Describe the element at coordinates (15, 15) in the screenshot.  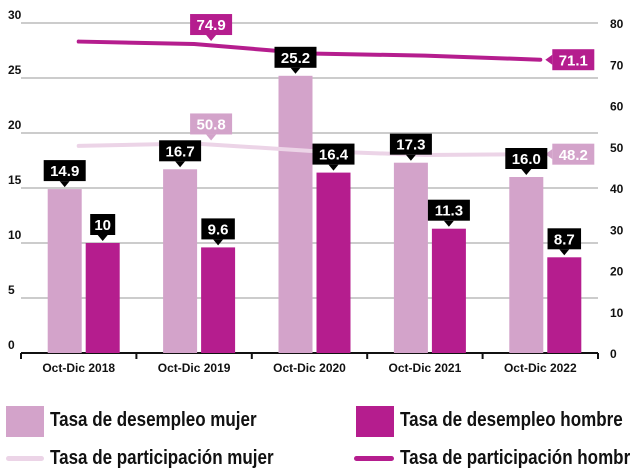
I see `left-tick-label: 30` at that location.